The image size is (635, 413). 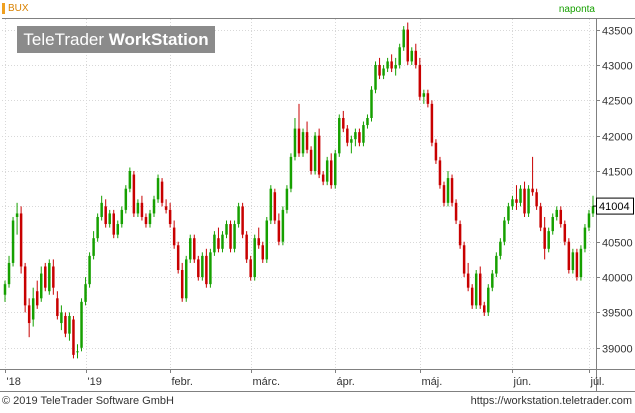 I want to click on x-tick-label: febr., so click(x=182, y=382).